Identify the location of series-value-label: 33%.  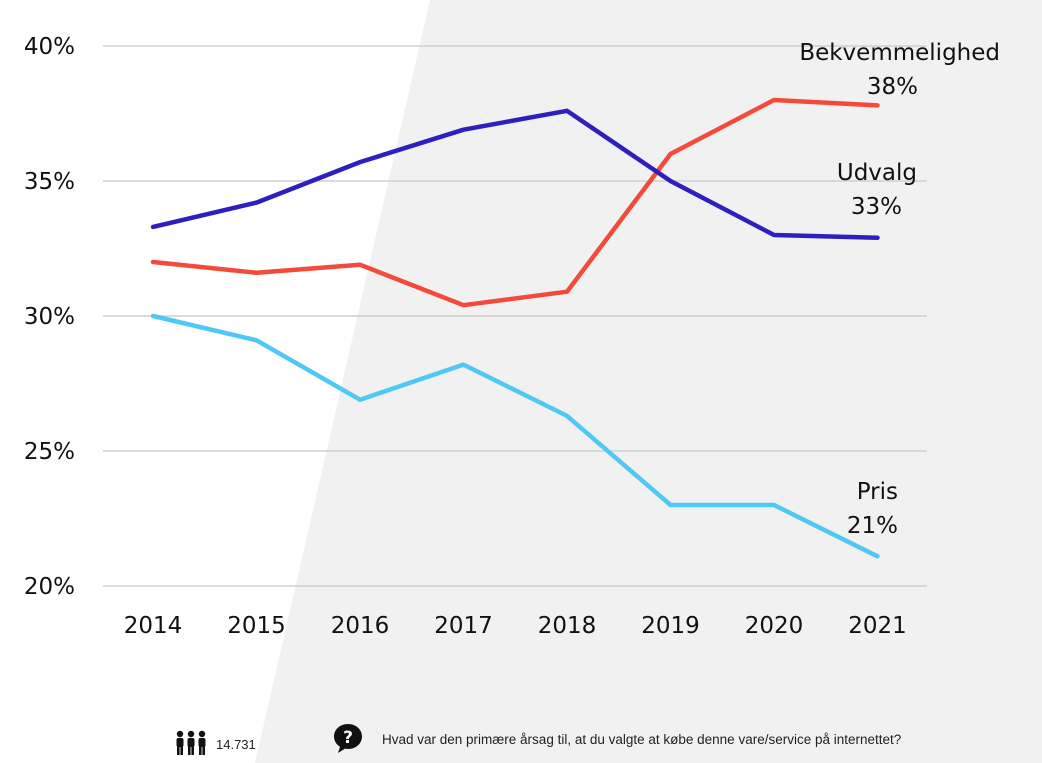
(876, 207).